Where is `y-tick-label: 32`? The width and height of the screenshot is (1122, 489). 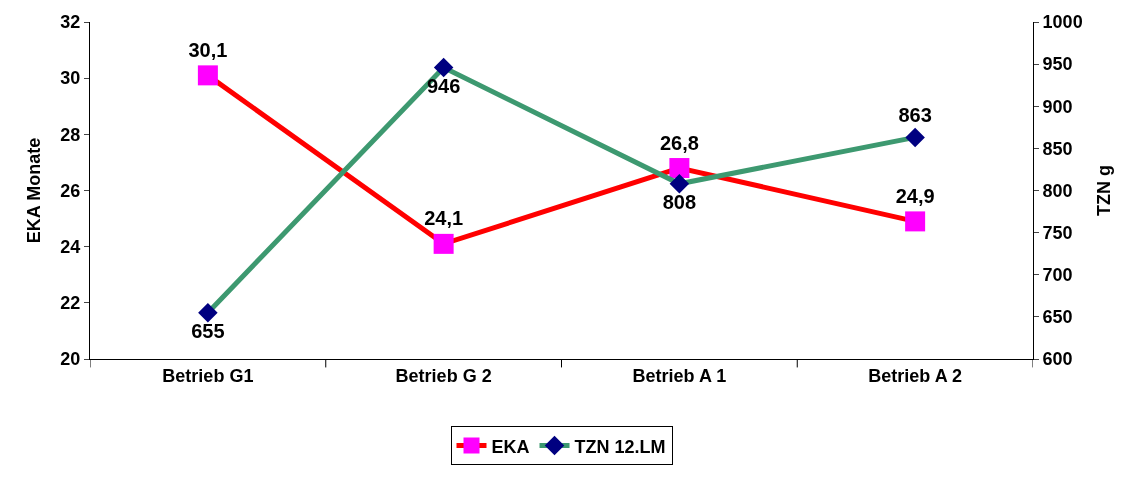
y-tick-label: 32 is located at coordinates (70, 22).